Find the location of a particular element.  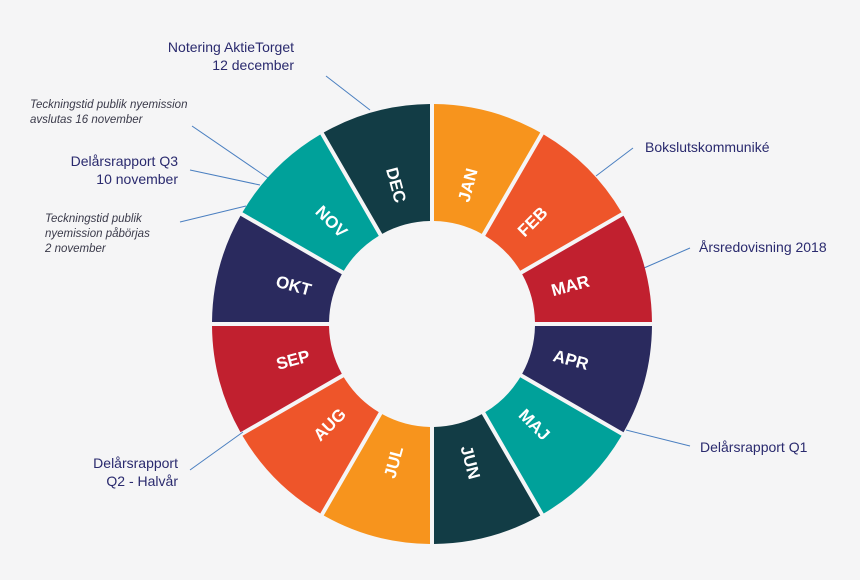

annotation-delarsrapport-q2: Delårsrapport Q2 - Halvår is located at coordinates (135, 472).